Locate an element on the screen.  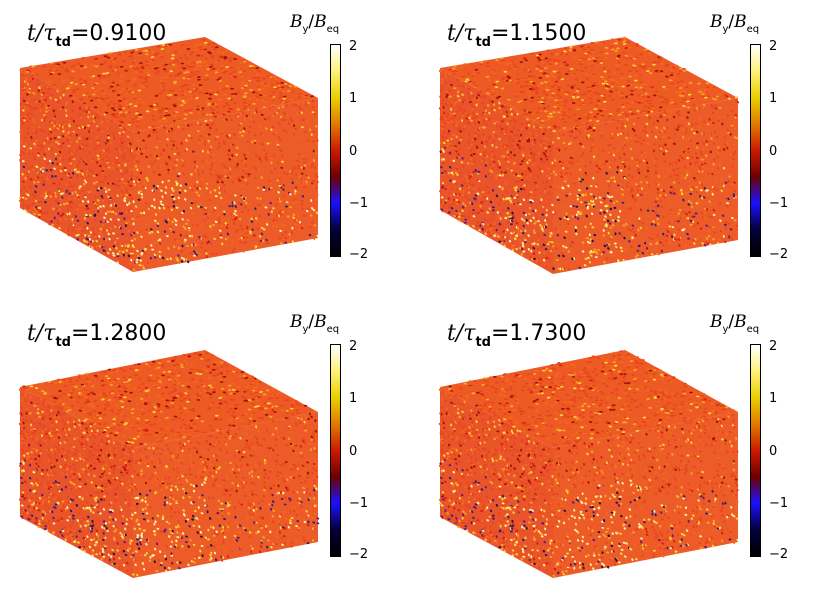
time-label: t/τtd=1.2800 is located at coordinates (97, 335).